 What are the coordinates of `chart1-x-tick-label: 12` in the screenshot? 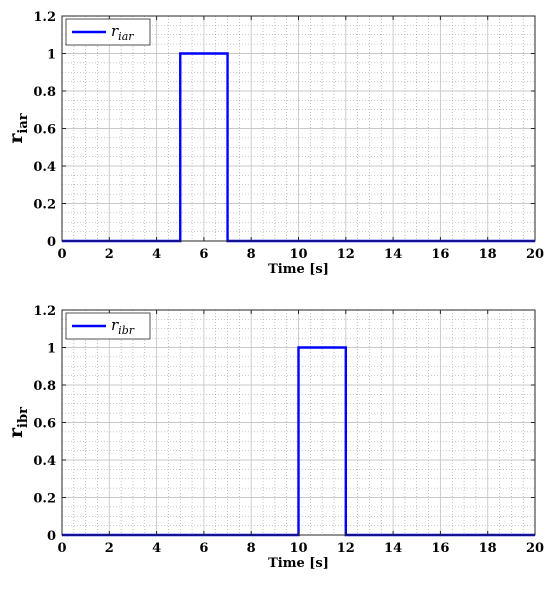 It's located at (346, 254).